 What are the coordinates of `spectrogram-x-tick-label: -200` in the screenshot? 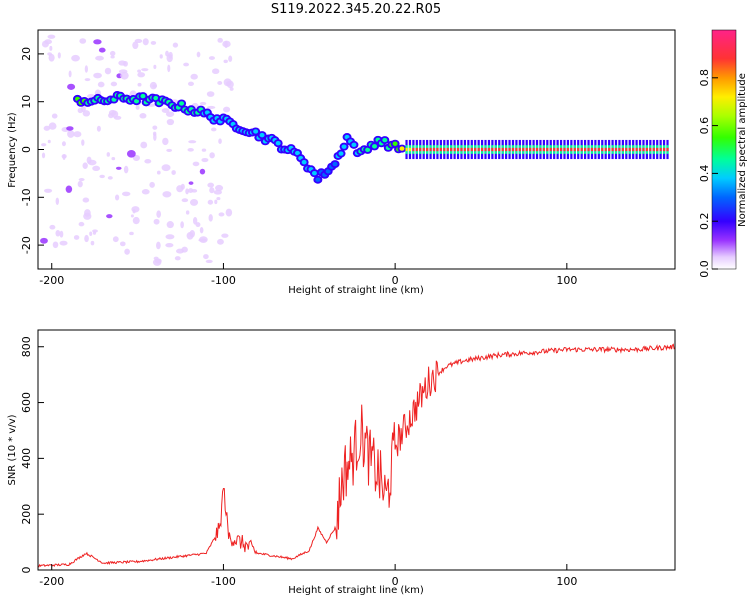 It's located at (51, 280).